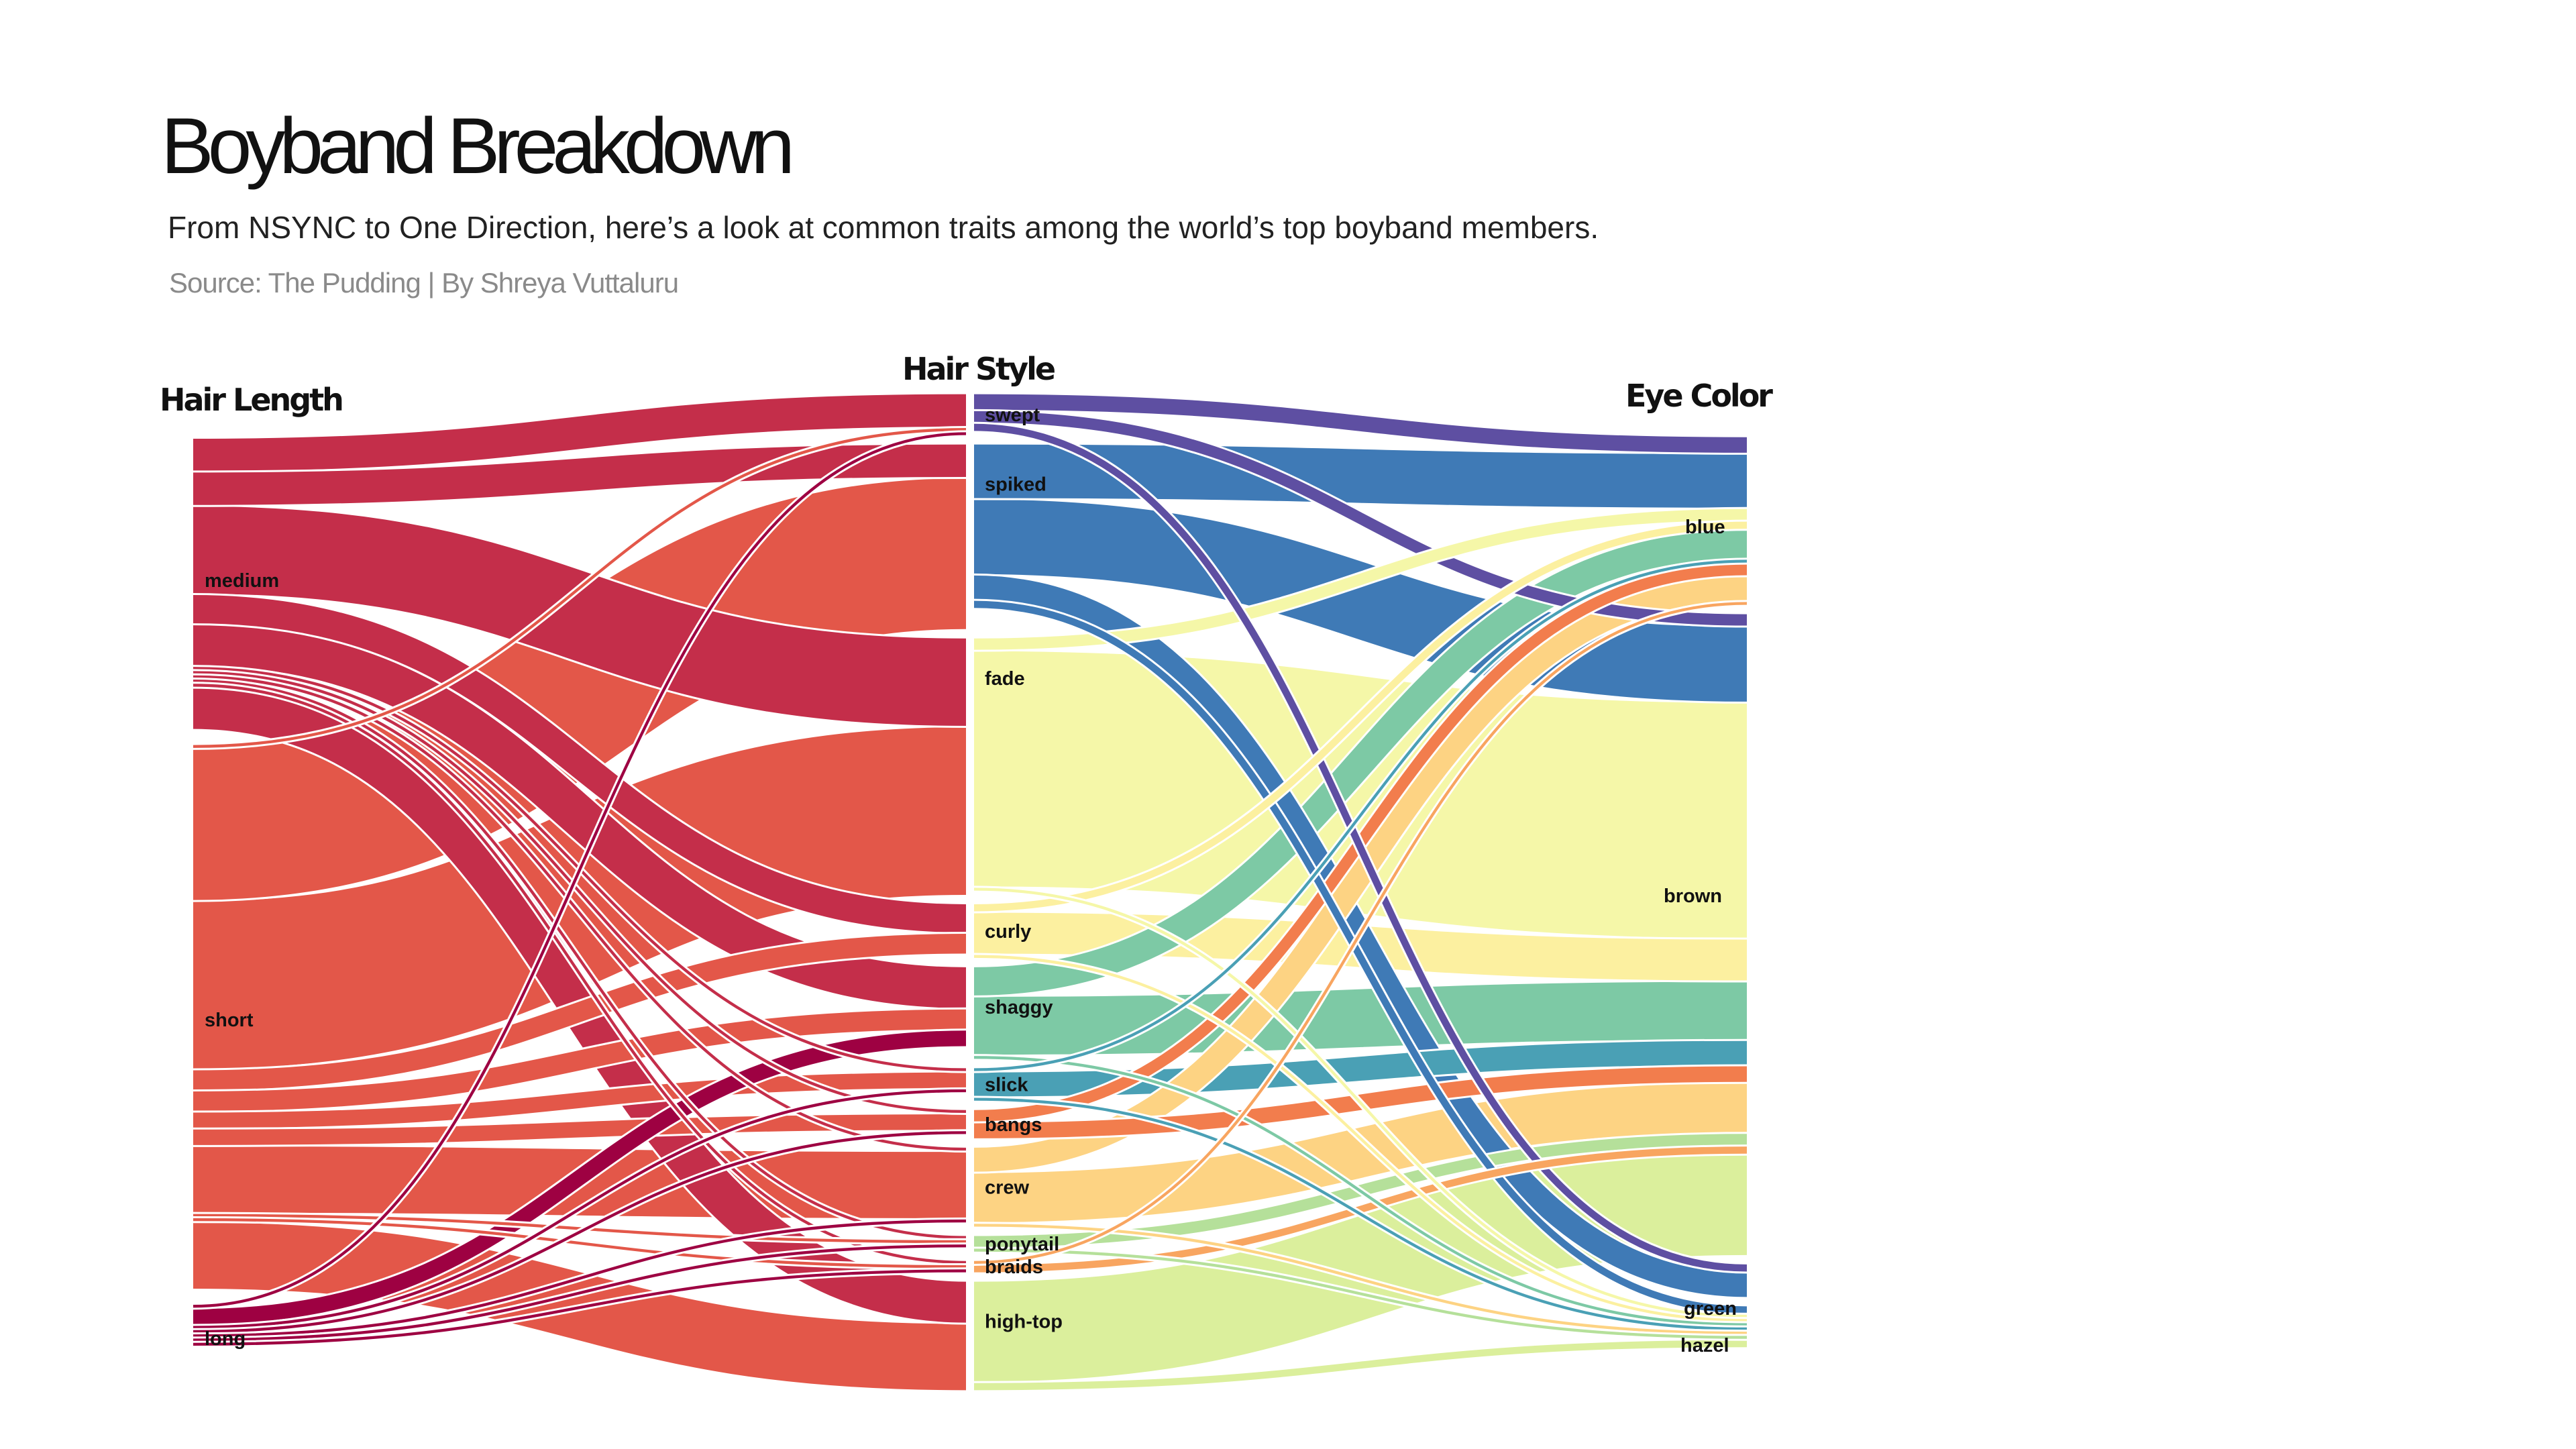 The width and height of the screenshot is (2576, 1449). I want to click on link-style-crew-brown, so click(1360, 1153).